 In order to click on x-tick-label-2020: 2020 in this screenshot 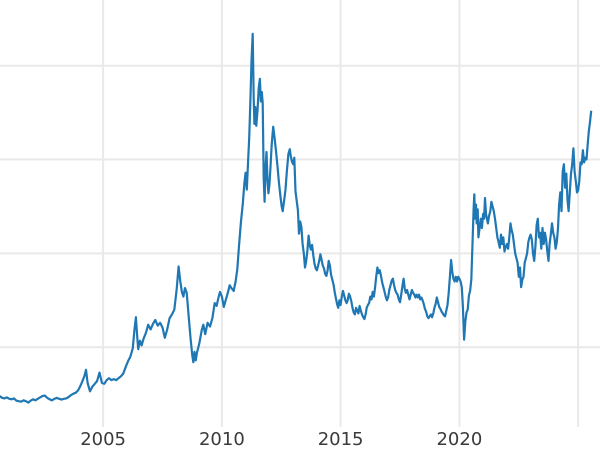, I will do `click(459, 439)`.